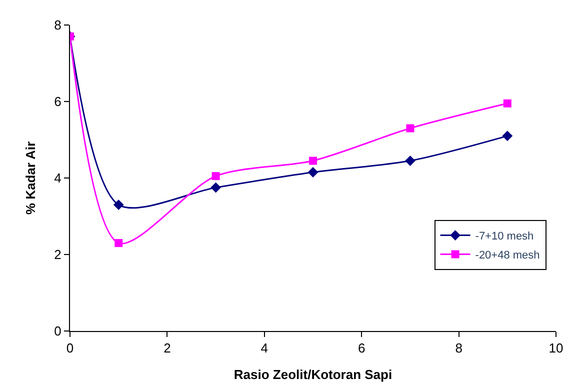 The image size is (586, 391). I want to click on legend-label: -7+10 mesh, so click(504, 236).